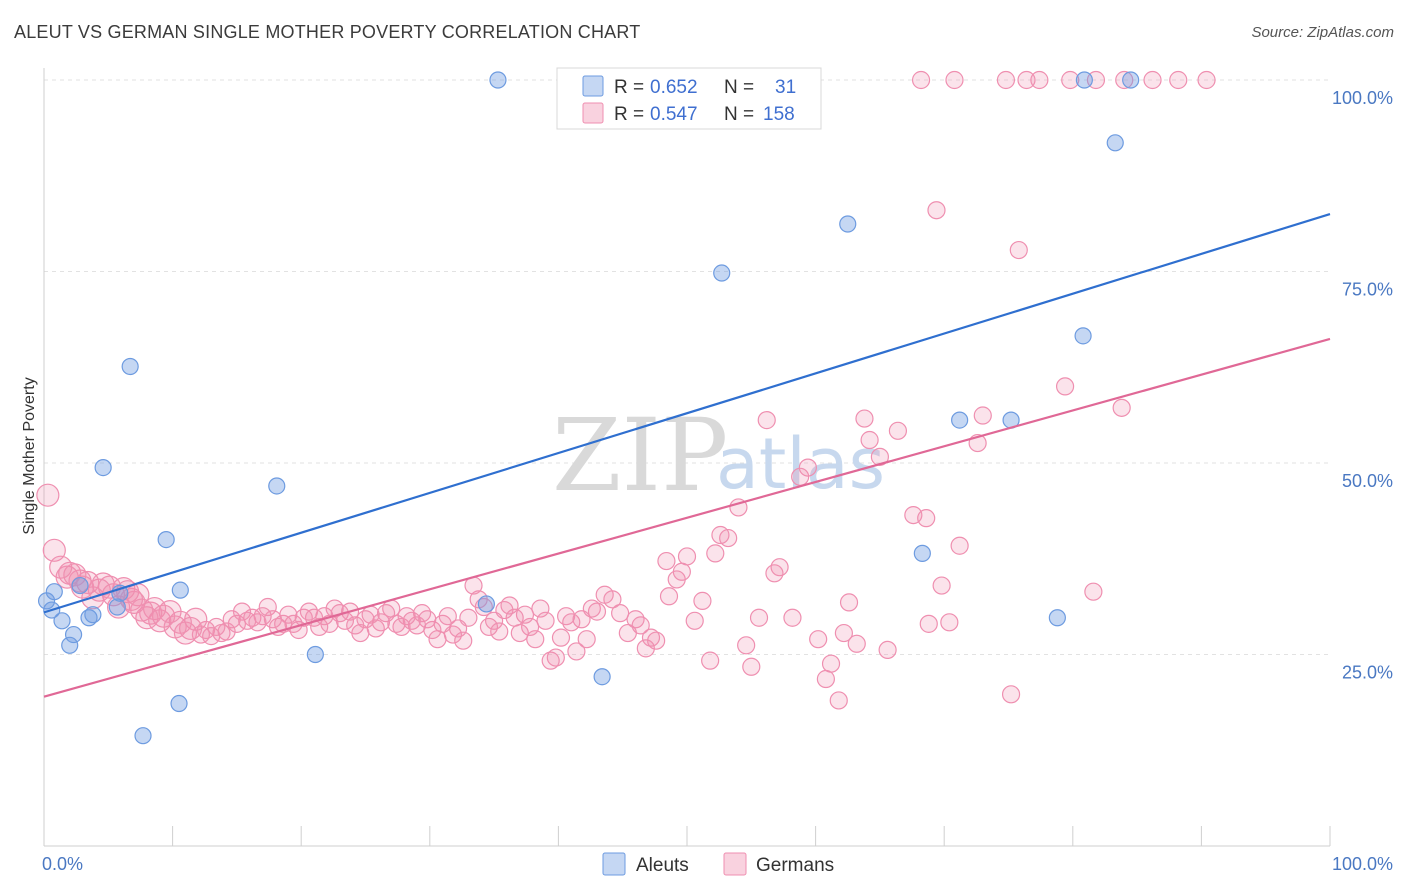  What do you see at coordinates (1367, 481) in the screenshot?
I see `y-tick-label-50: 50.0%` at bounding box center [1367, 481].